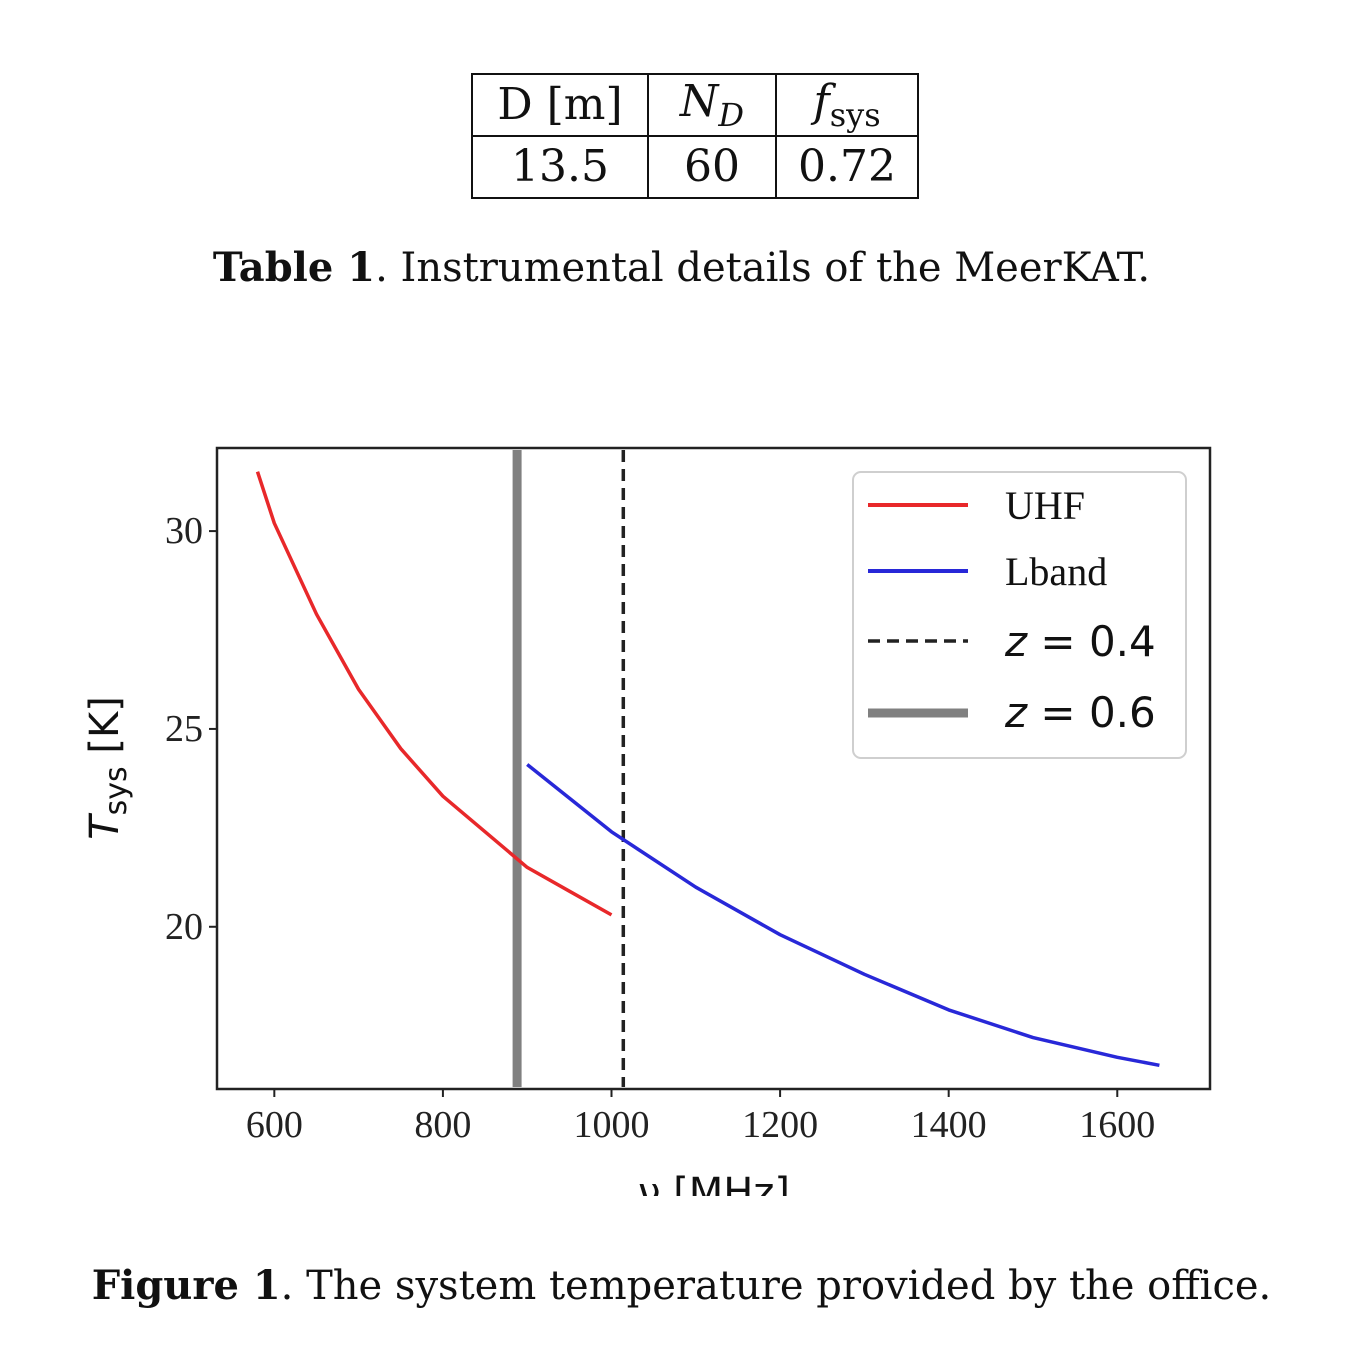 Image resolution: width=1363 pixels, height=1350 pixels. I want to click on header-fsys-sub: sys, so click(855, 114).